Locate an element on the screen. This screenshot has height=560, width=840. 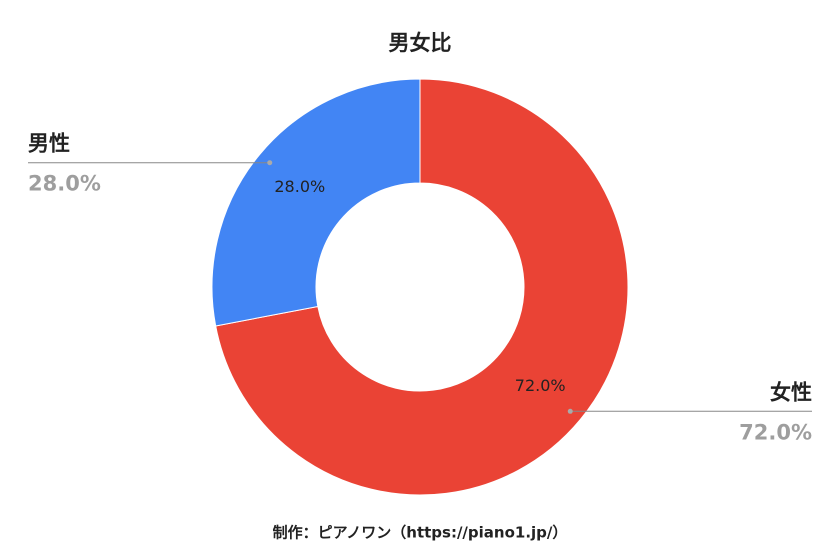
legend-value: 28.0% is located at coordinates (64, 184).